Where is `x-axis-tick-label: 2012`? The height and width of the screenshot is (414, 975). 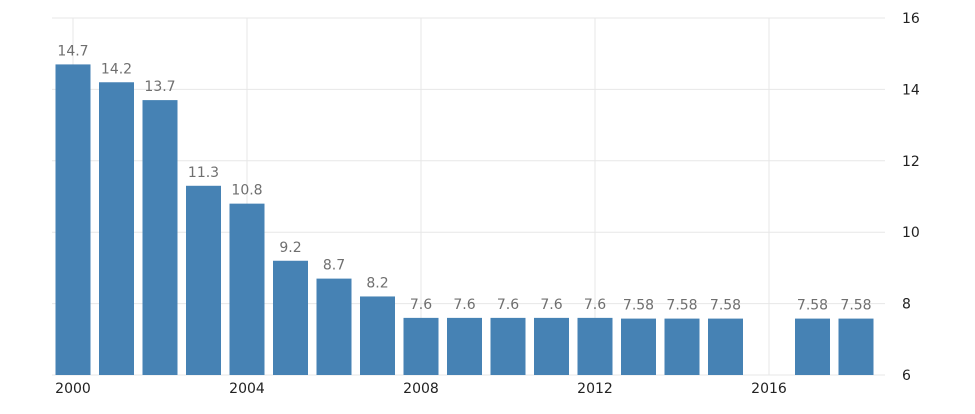 x-axis-tick-label: 2012 is located at coordinates (595, 389).